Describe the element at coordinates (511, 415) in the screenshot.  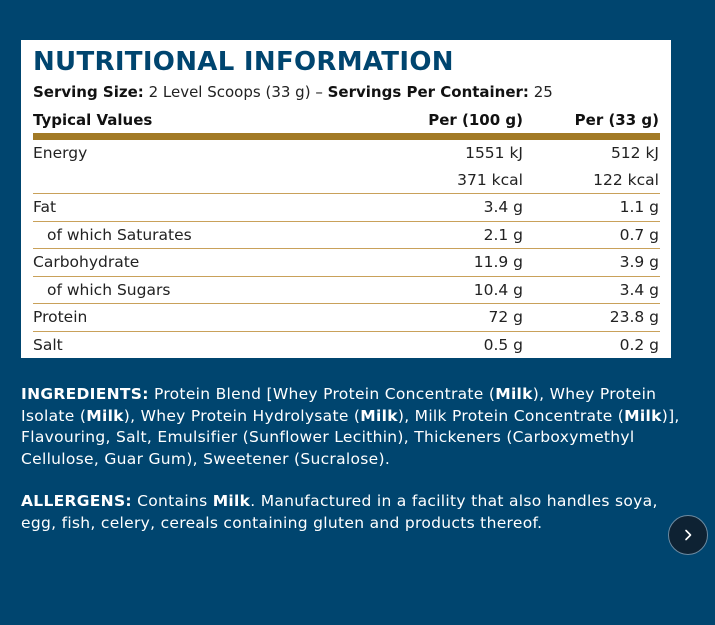
I see `ingredients-segment: ), Milk Protein Concentrate (` at that location.